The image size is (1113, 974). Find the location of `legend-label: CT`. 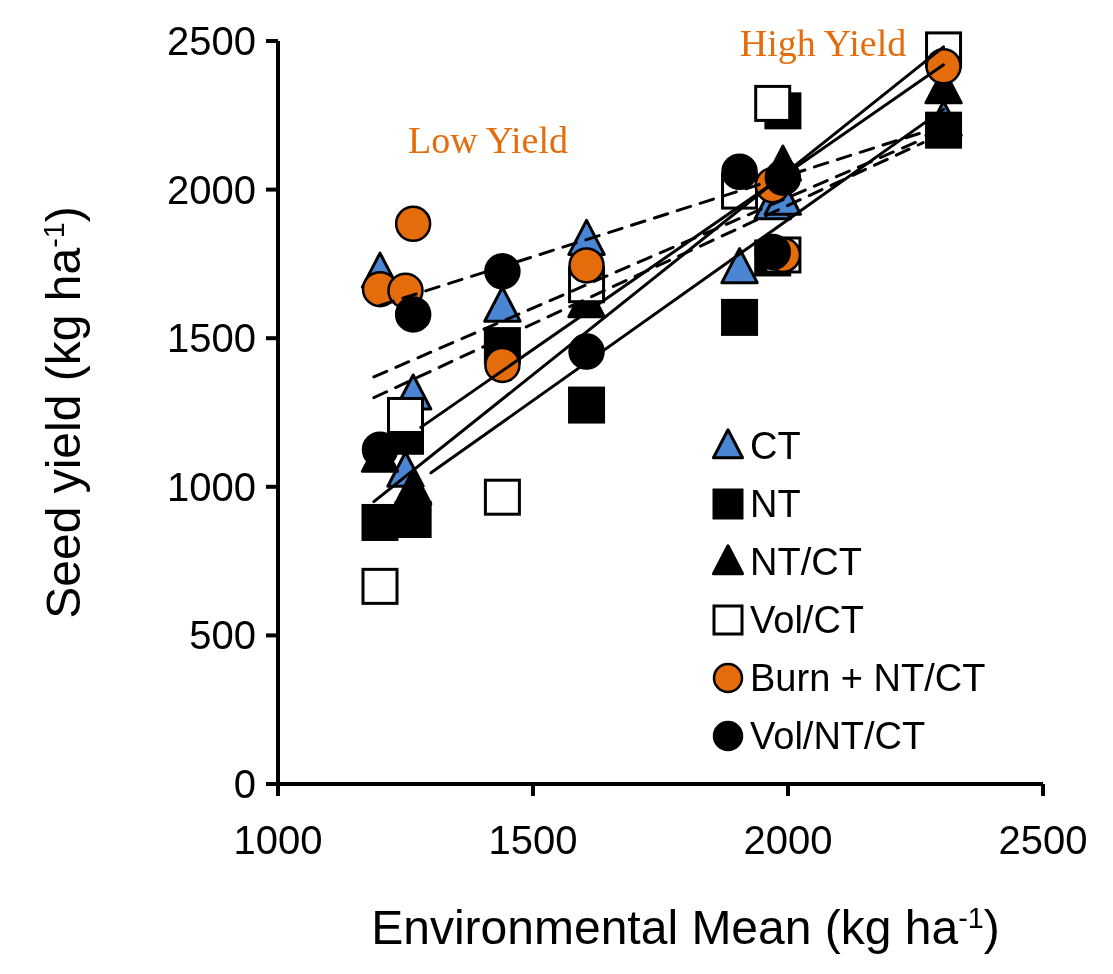

legend-label: CT is located at coordinates (775, 446).